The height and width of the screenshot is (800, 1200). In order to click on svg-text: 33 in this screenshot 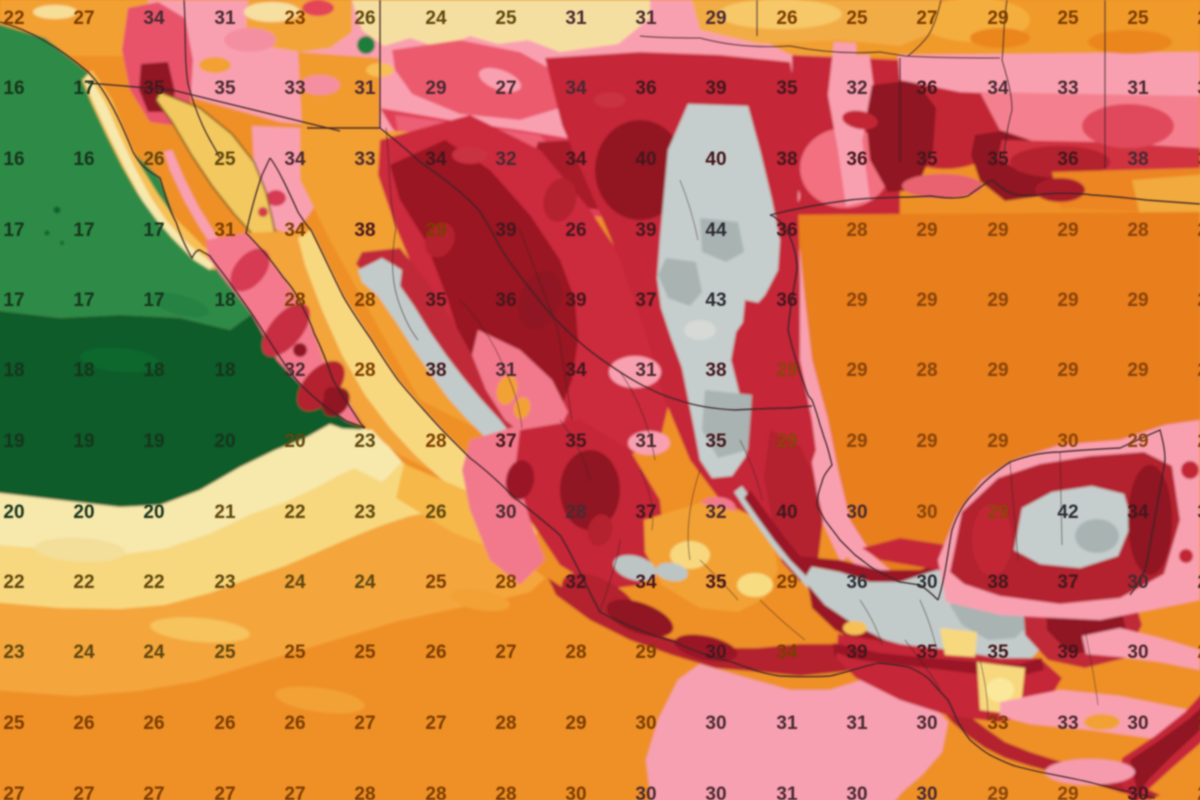, I will do `click(1067, 88)`.